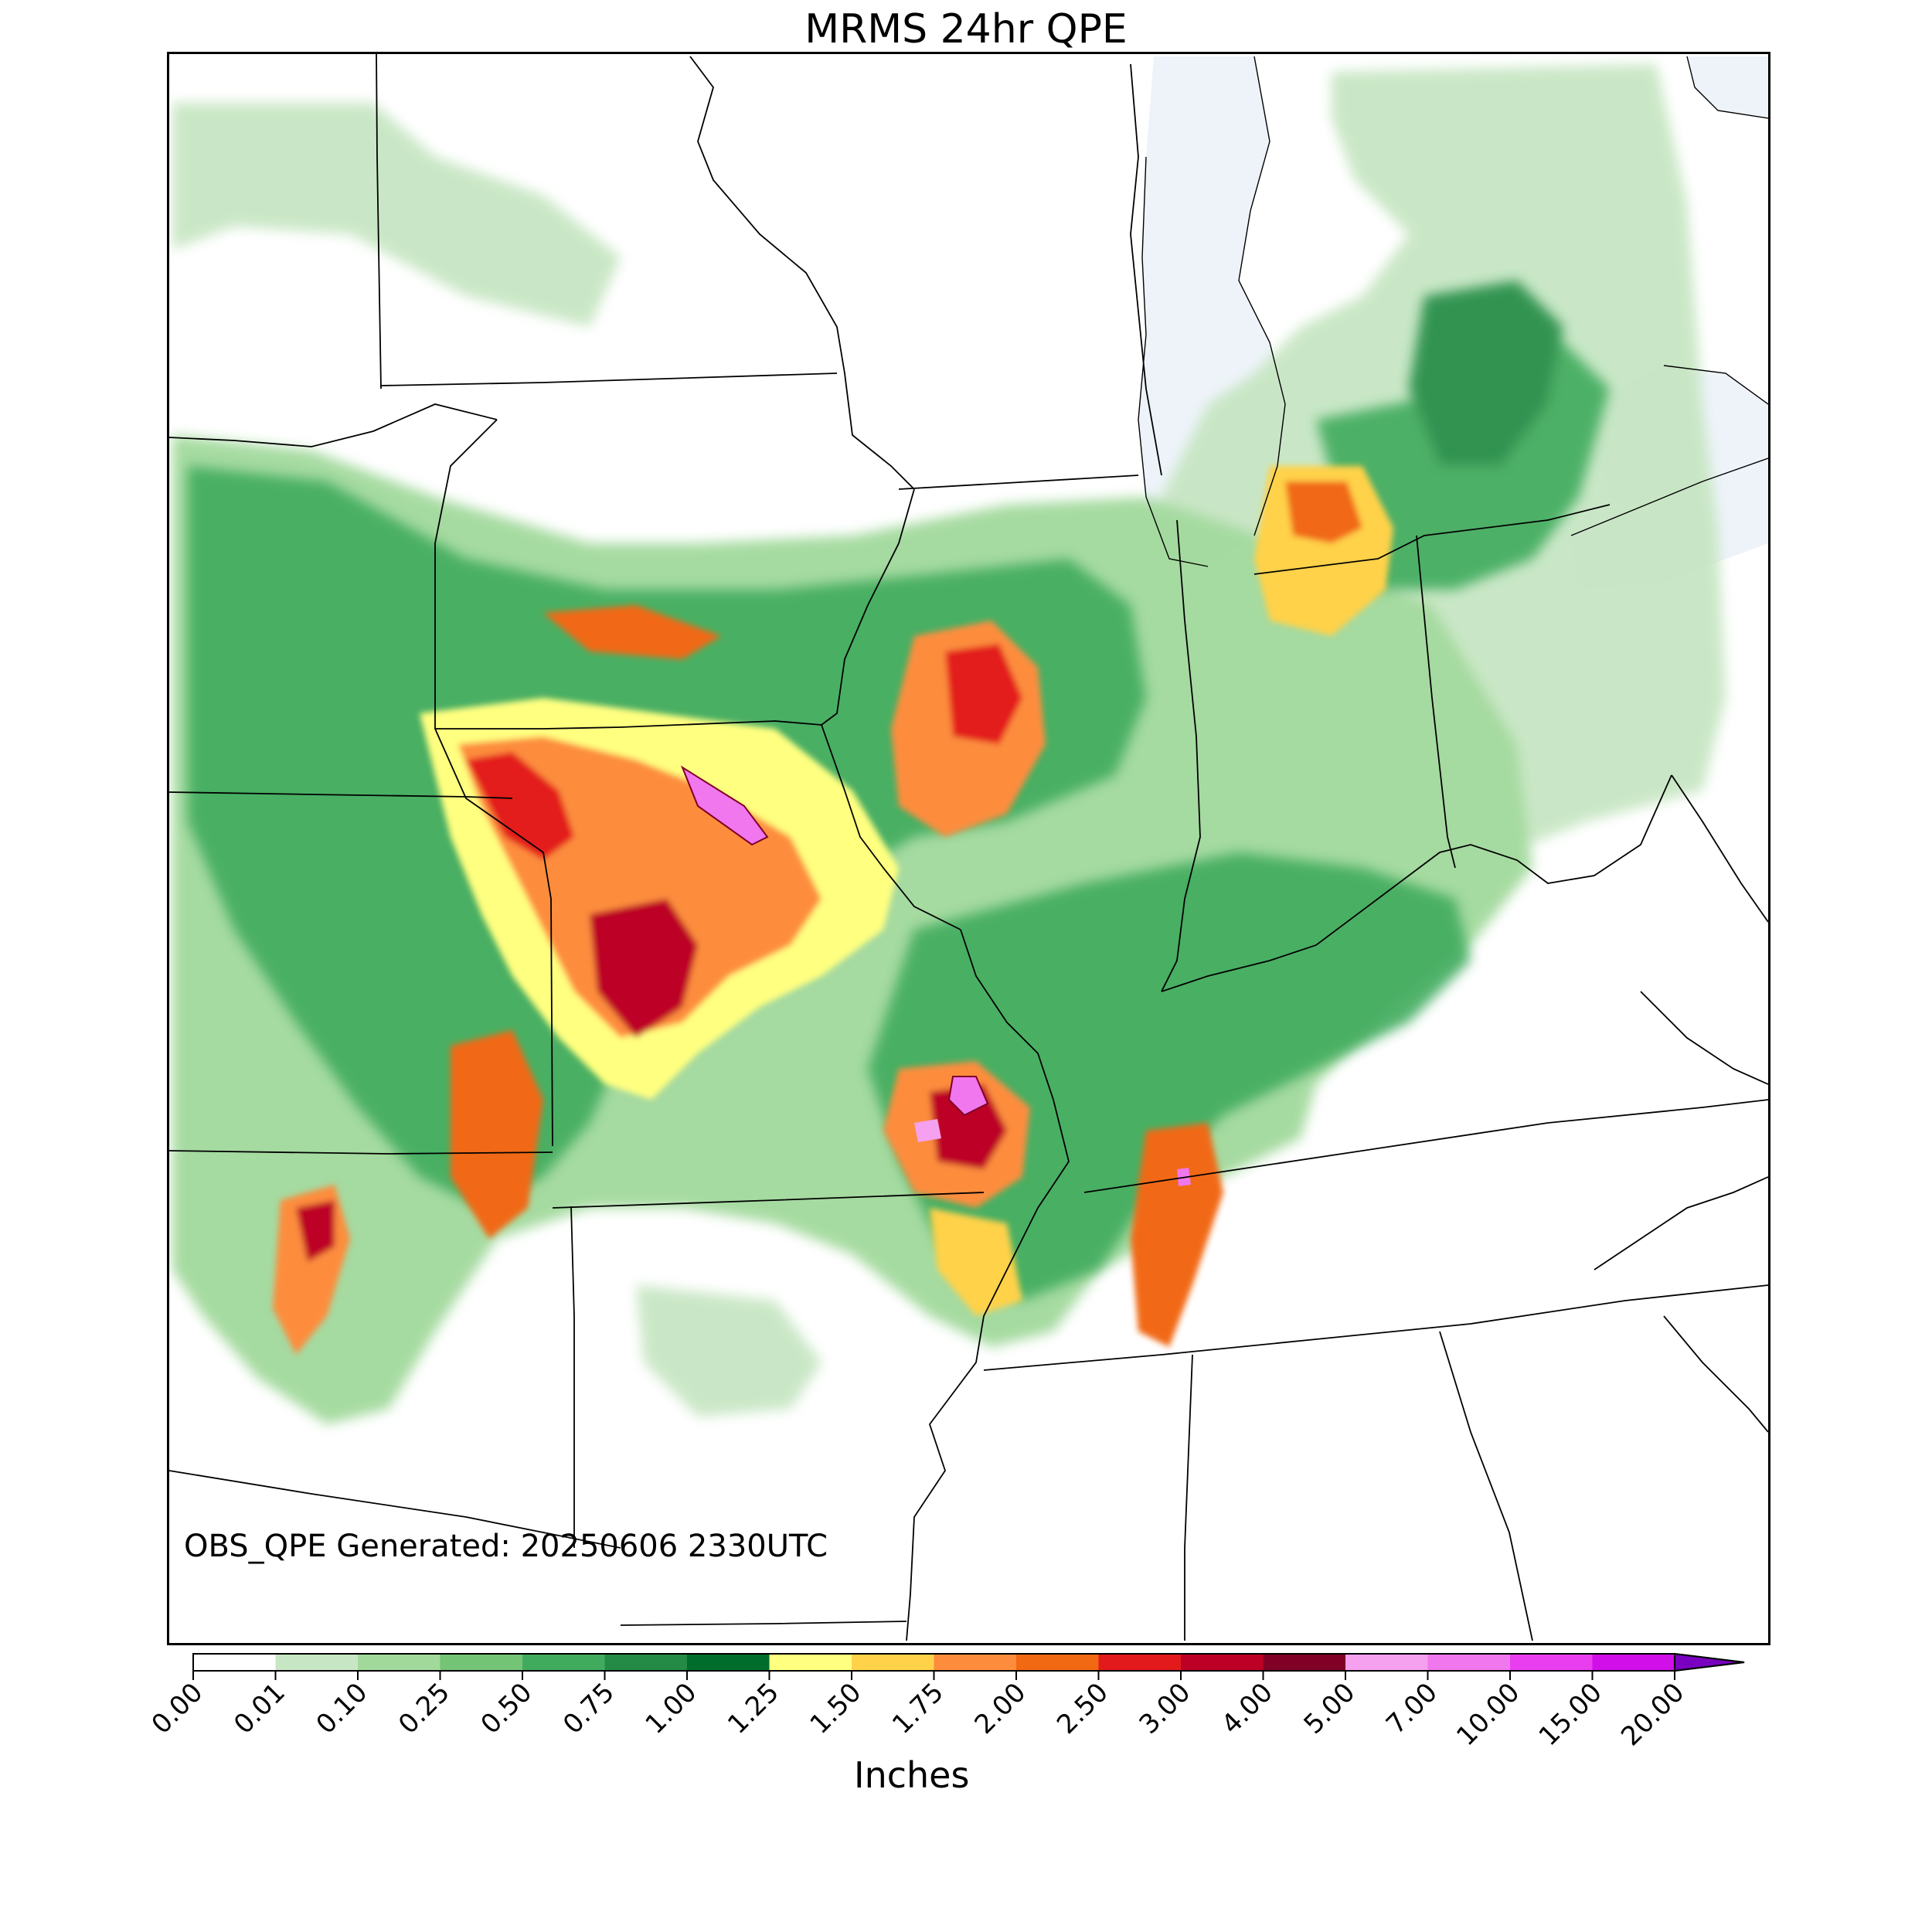 The height and width of the screenshot is (1932, 1932). Describe the element at coordinates (769, 1200) in the screenshot. I see `border-mo-ar` at that location.